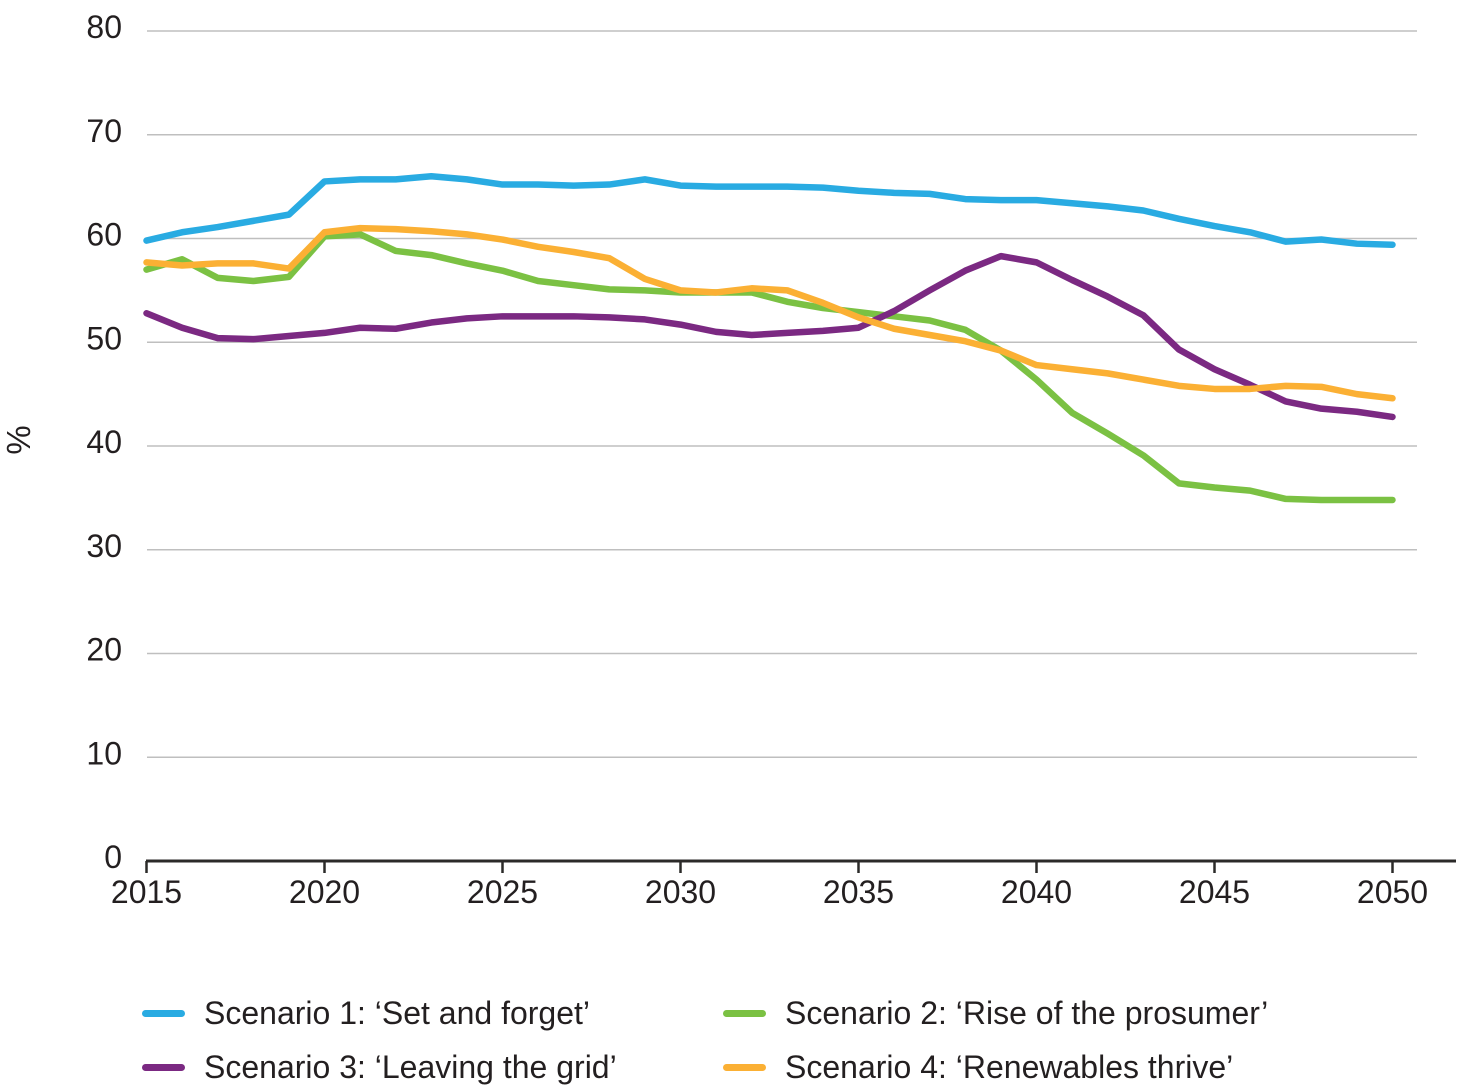  I want to click on legend-item-scenario-3: Scenario 3: ‘Leaving the grid’, so click(432, 1067).